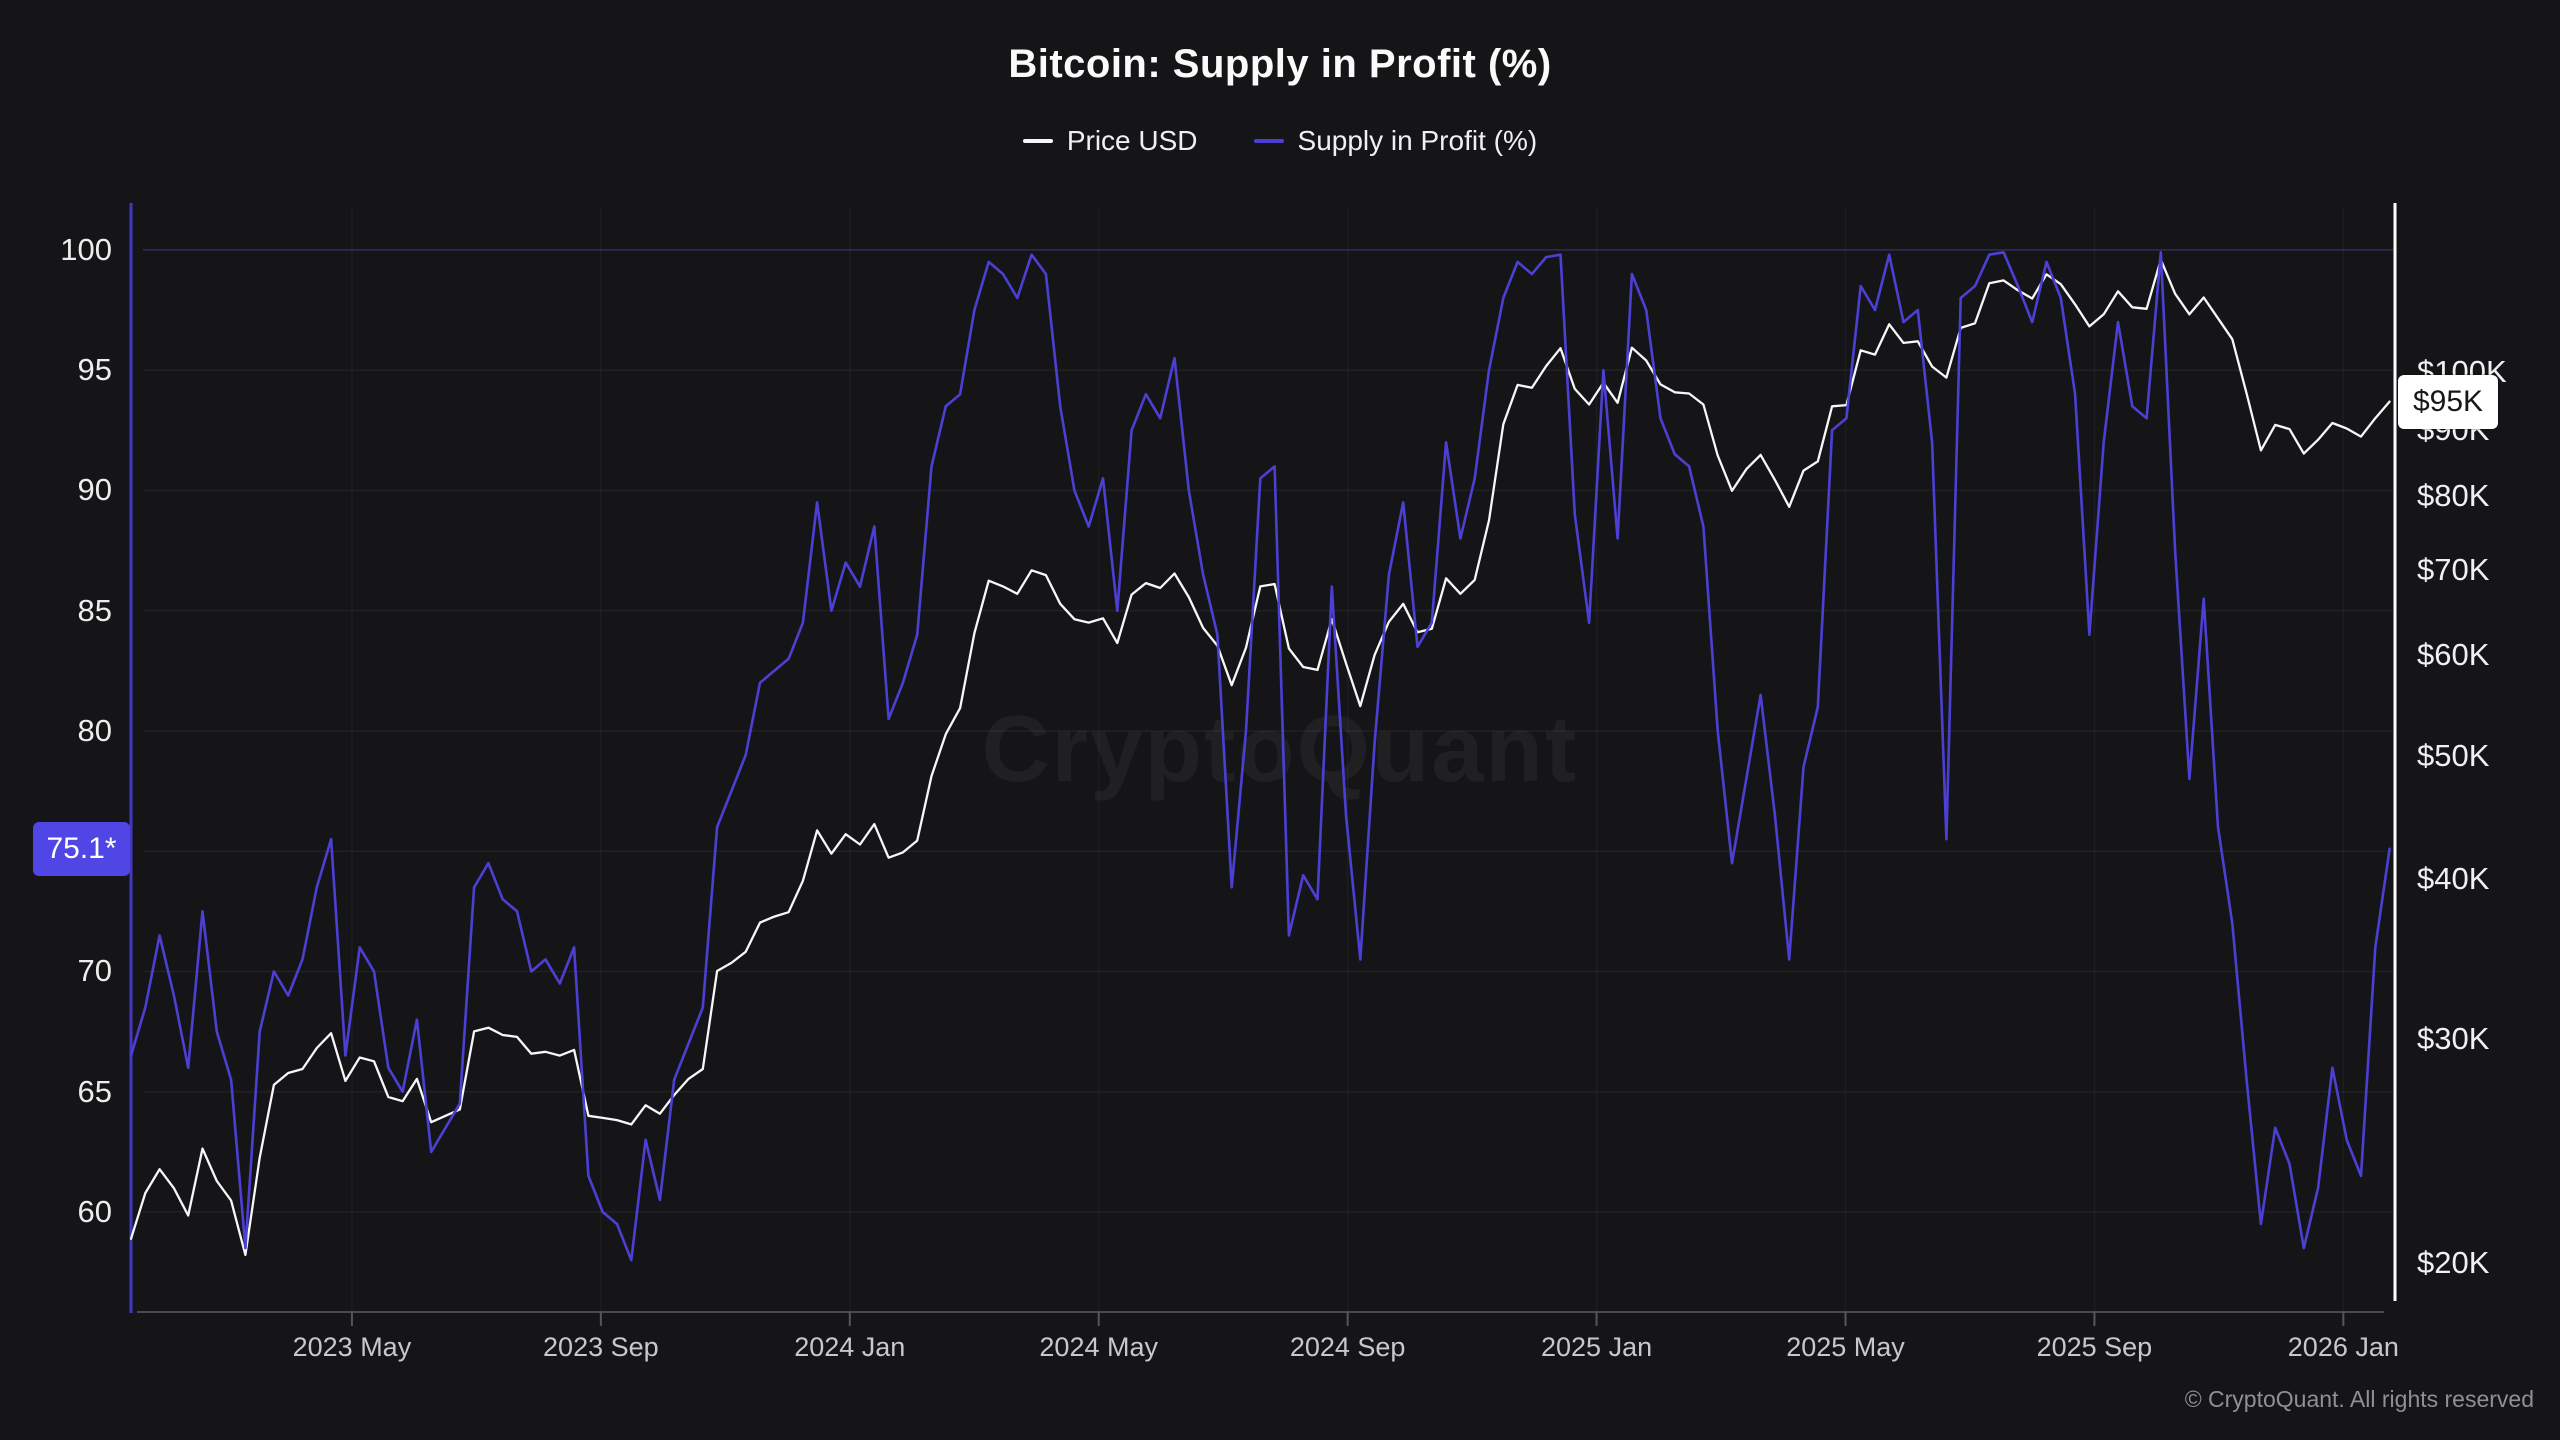 This screenshot has width=2560, height=1440. What do you see at coordinates (94, 490) in the screenshot?
I see `left-axis-tick-90: 90` at bounding box center [94, 490].